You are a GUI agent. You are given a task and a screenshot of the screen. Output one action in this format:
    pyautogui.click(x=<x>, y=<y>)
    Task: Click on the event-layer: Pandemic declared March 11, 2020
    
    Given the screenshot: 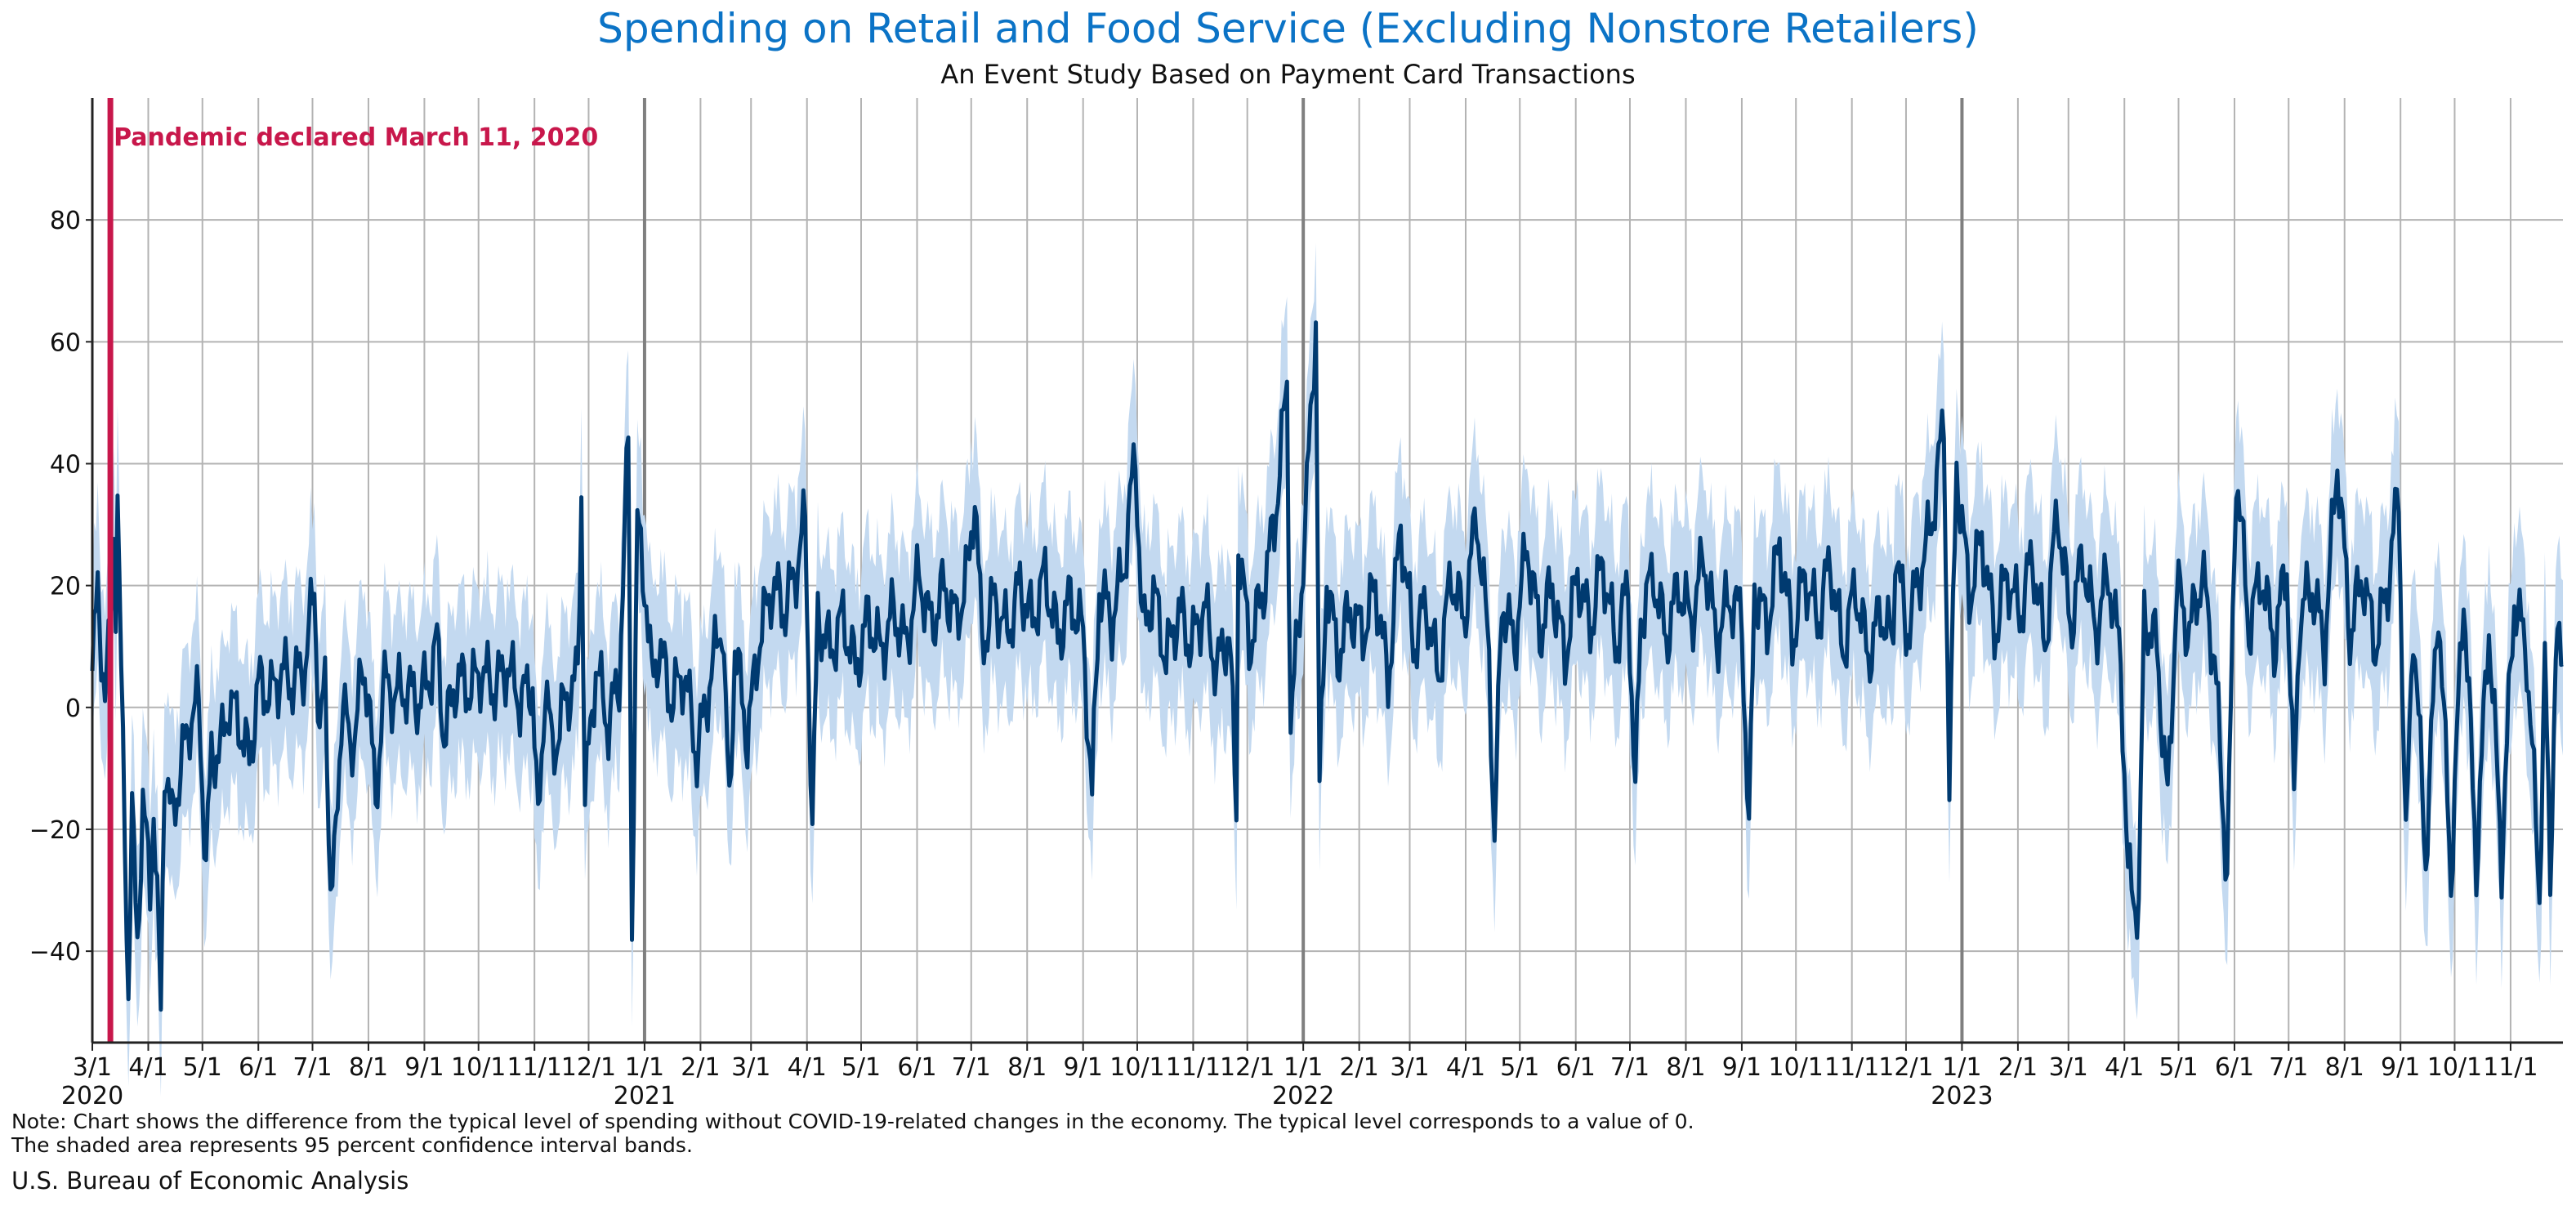 What is the action you would take?
    pyautogui.click(x=353, y=570)
    